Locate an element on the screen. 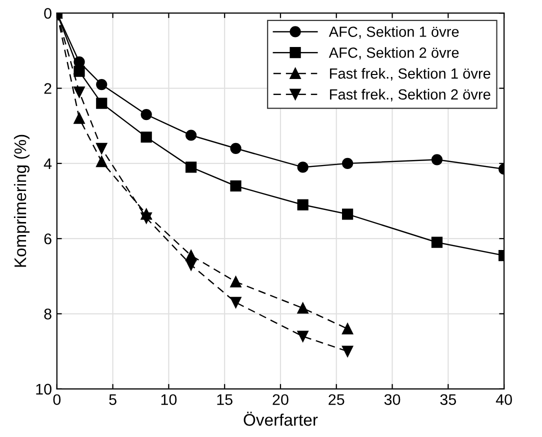 The height and width of the screenshot is (437, 542). legend-label: AFC, Sektion 1 övre is located at coordinates (393, 32).